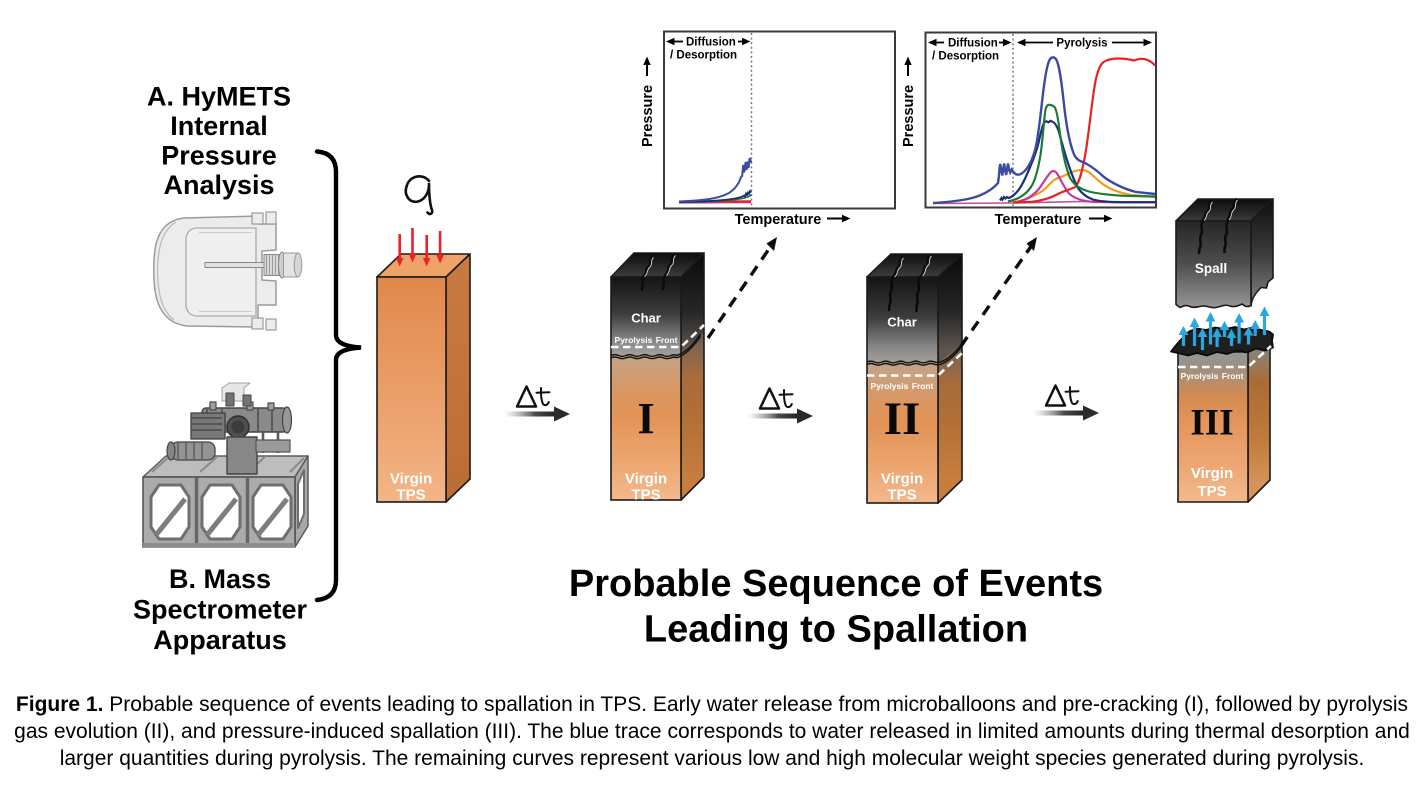  What do you see at coordinates (1081, 44) in the screenshot?
I see `svg-text: Pyrolysis` at bounding box center [1081, 44].